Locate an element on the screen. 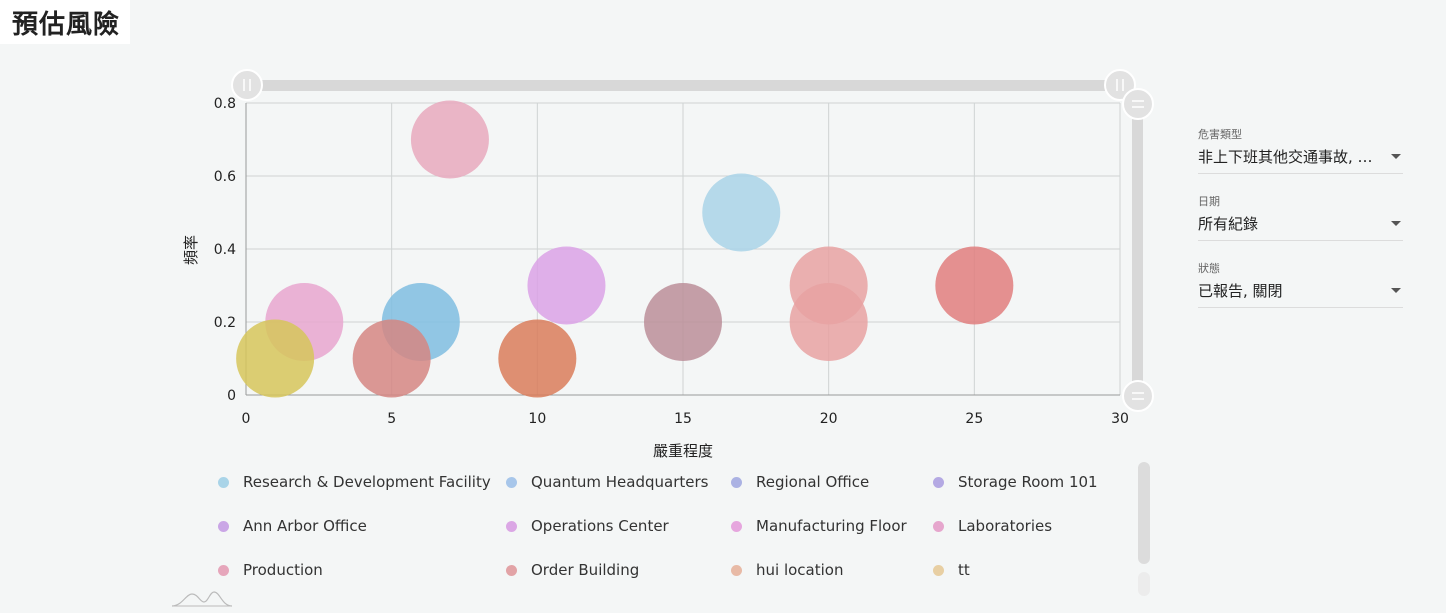 This screenshot has height=613, width=1446. x-tick-label: 15 is located at coordinates (683, 419).